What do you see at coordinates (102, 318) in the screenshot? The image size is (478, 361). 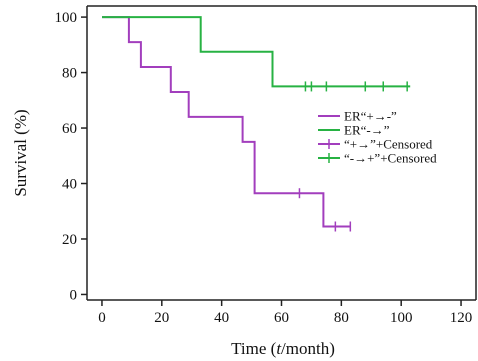 I see `x-tick-label: 0` at bounding box center [102, 318].